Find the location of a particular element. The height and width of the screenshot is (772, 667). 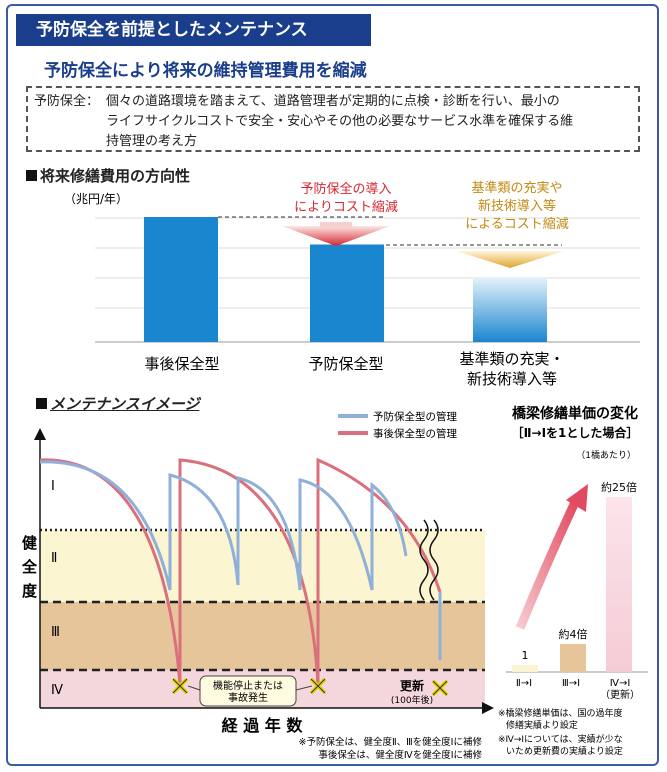

x-axis-arrow-icon is located at coordinates (488, 708).